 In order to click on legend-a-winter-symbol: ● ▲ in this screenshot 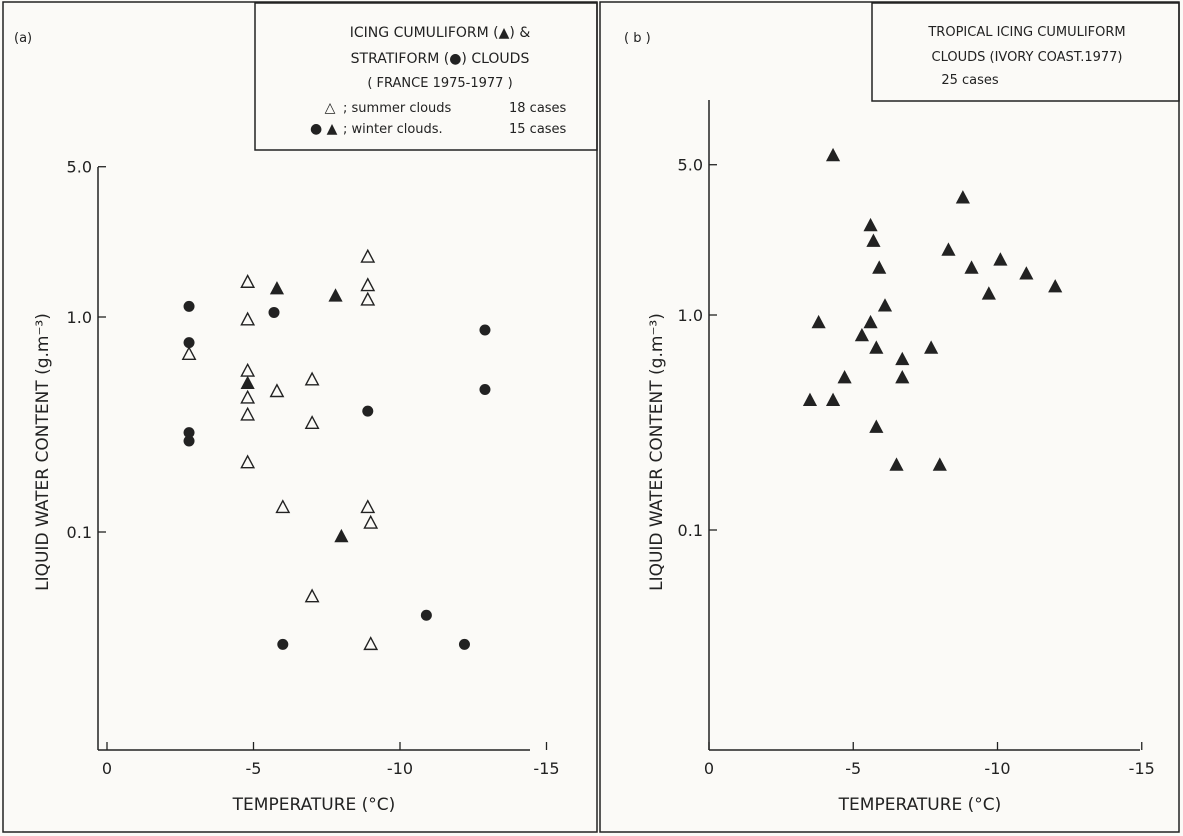, I will do `click(324, 129)`.